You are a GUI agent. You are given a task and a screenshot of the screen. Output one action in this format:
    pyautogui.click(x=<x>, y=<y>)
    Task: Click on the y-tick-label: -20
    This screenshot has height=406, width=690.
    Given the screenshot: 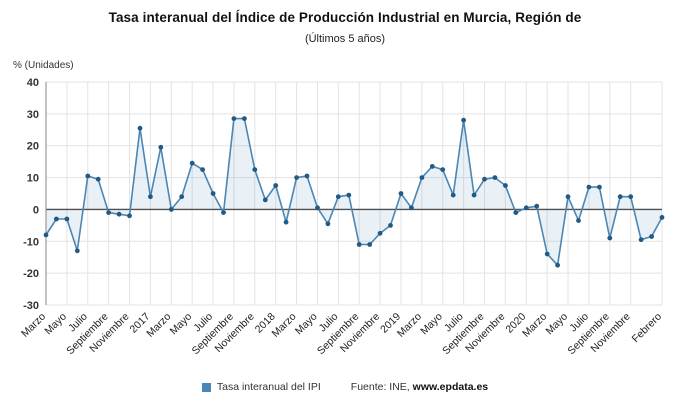 What is the action you would take?
    pyautogui.click(x=31, y=274)
    